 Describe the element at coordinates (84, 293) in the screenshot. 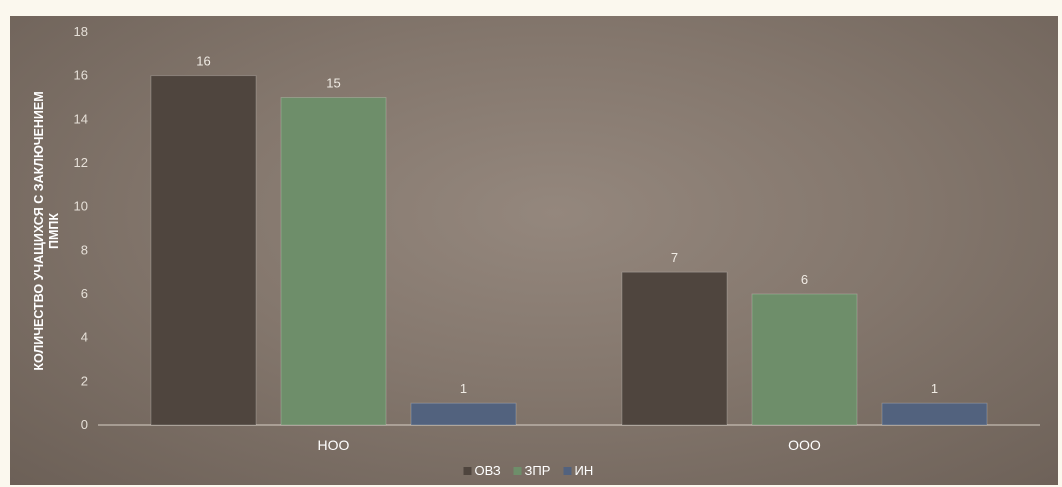

I see `y-tick-label: 6` at that location.